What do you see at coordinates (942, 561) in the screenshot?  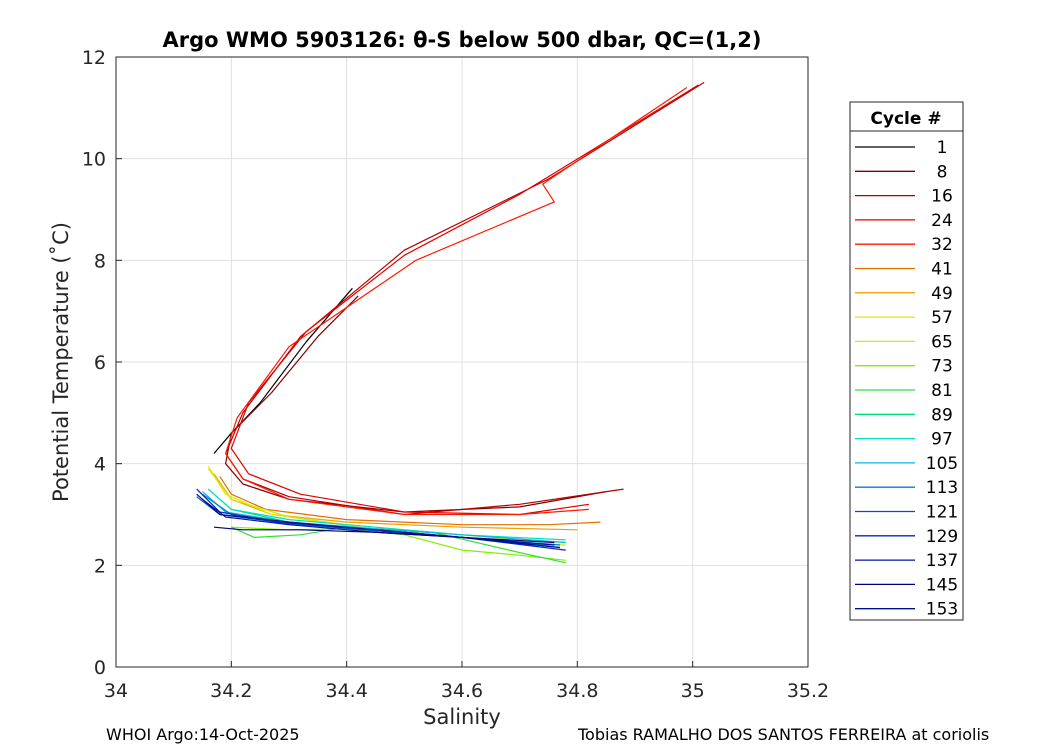 I see `legend-label: 137` at bounding box center [942, 561].